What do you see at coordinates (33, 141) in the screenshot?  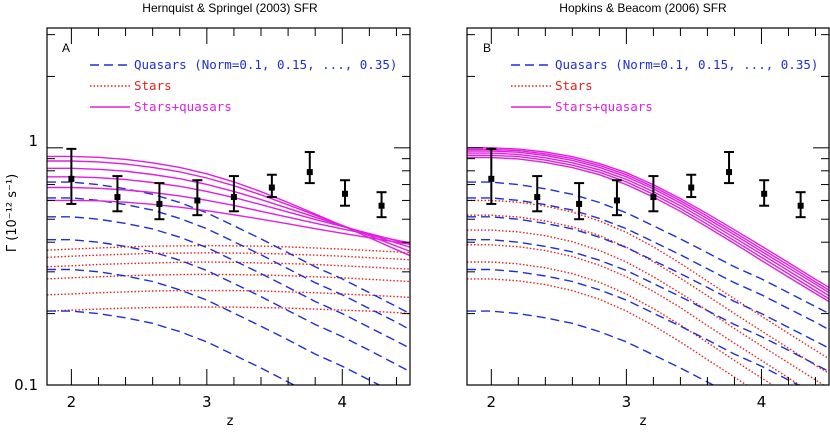 I see `y-tick-label-1: 1` at bounding box center [33, 141].